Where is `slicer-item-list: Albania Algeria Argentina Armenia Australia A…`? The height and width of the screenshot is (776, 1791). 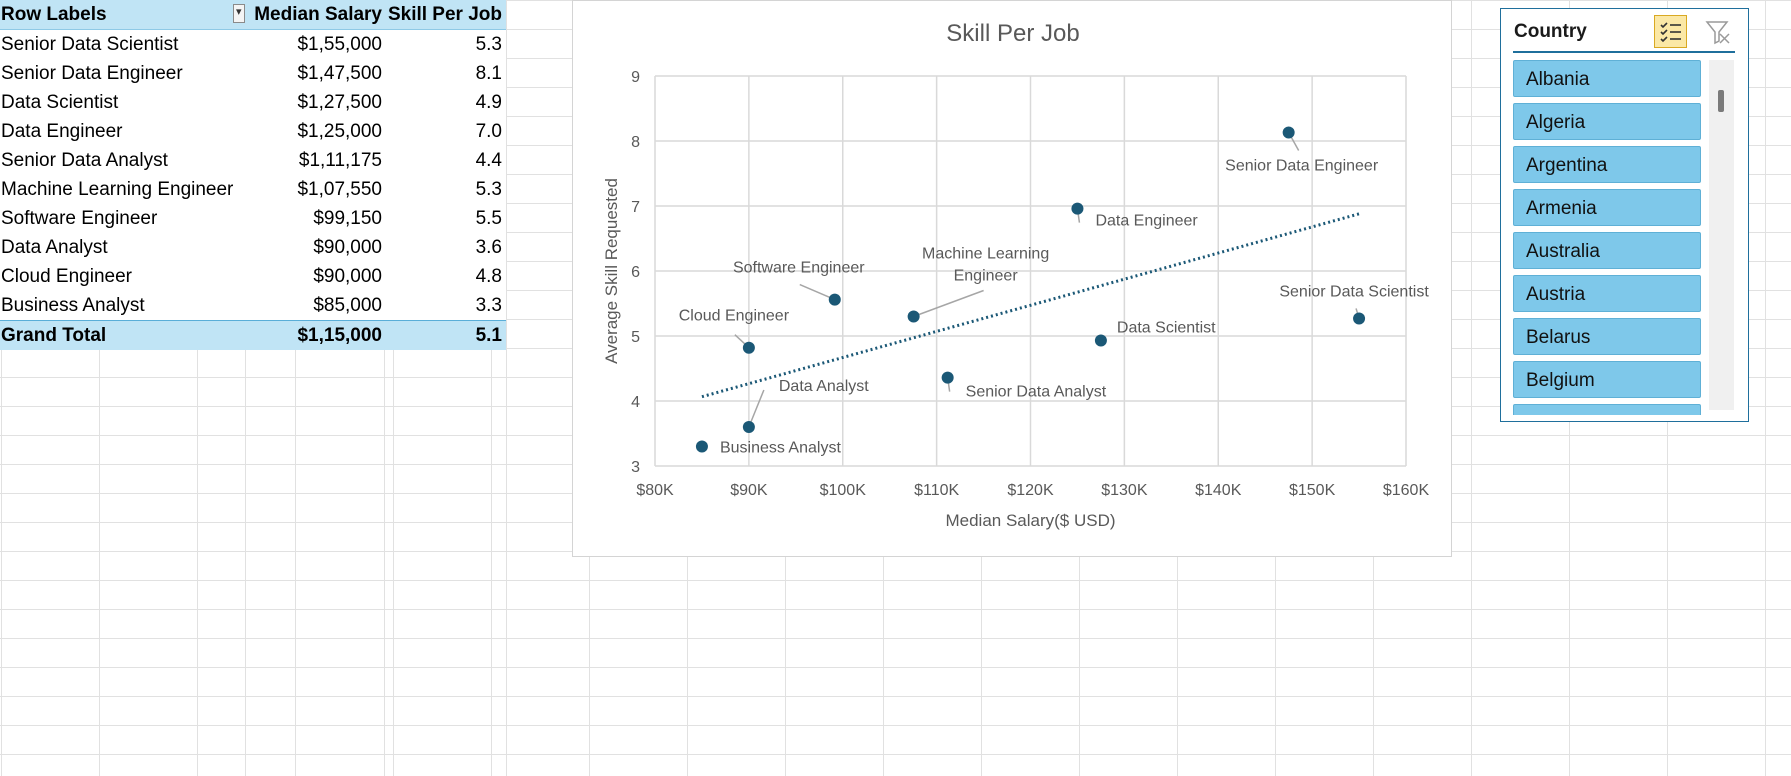
slicer-item-list: Albania Algeria Argentina Armenia Australia A… is located at coordinates (1607, 237).